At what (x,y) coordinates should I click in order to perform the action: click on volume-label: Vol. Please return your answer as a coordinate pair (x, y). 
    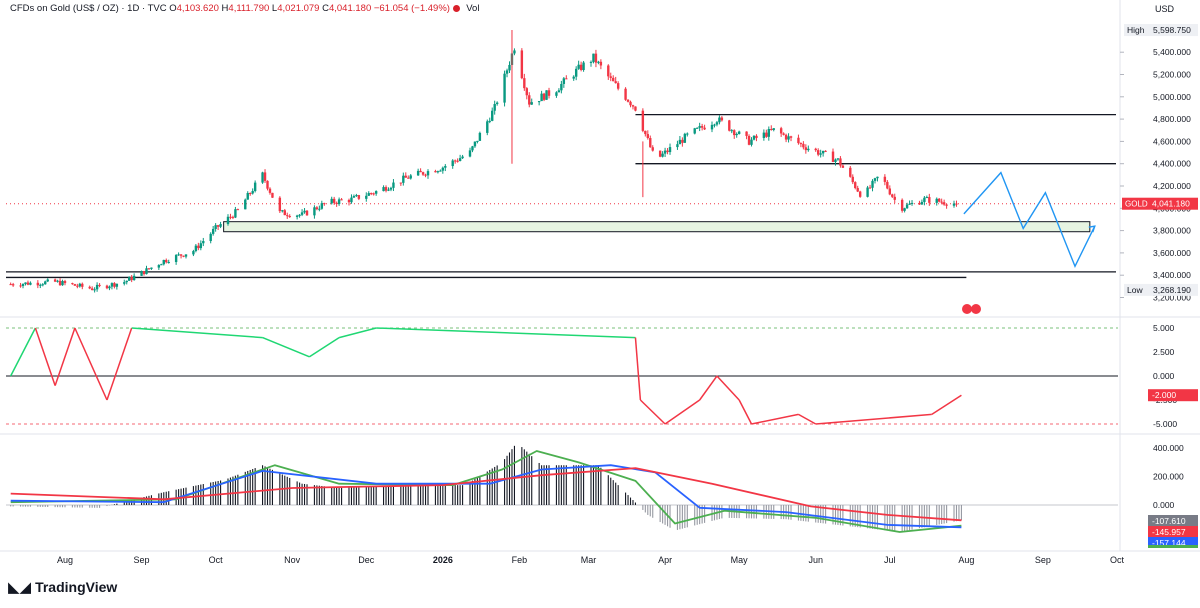
    Looking at the image, I should click on (473, 8).